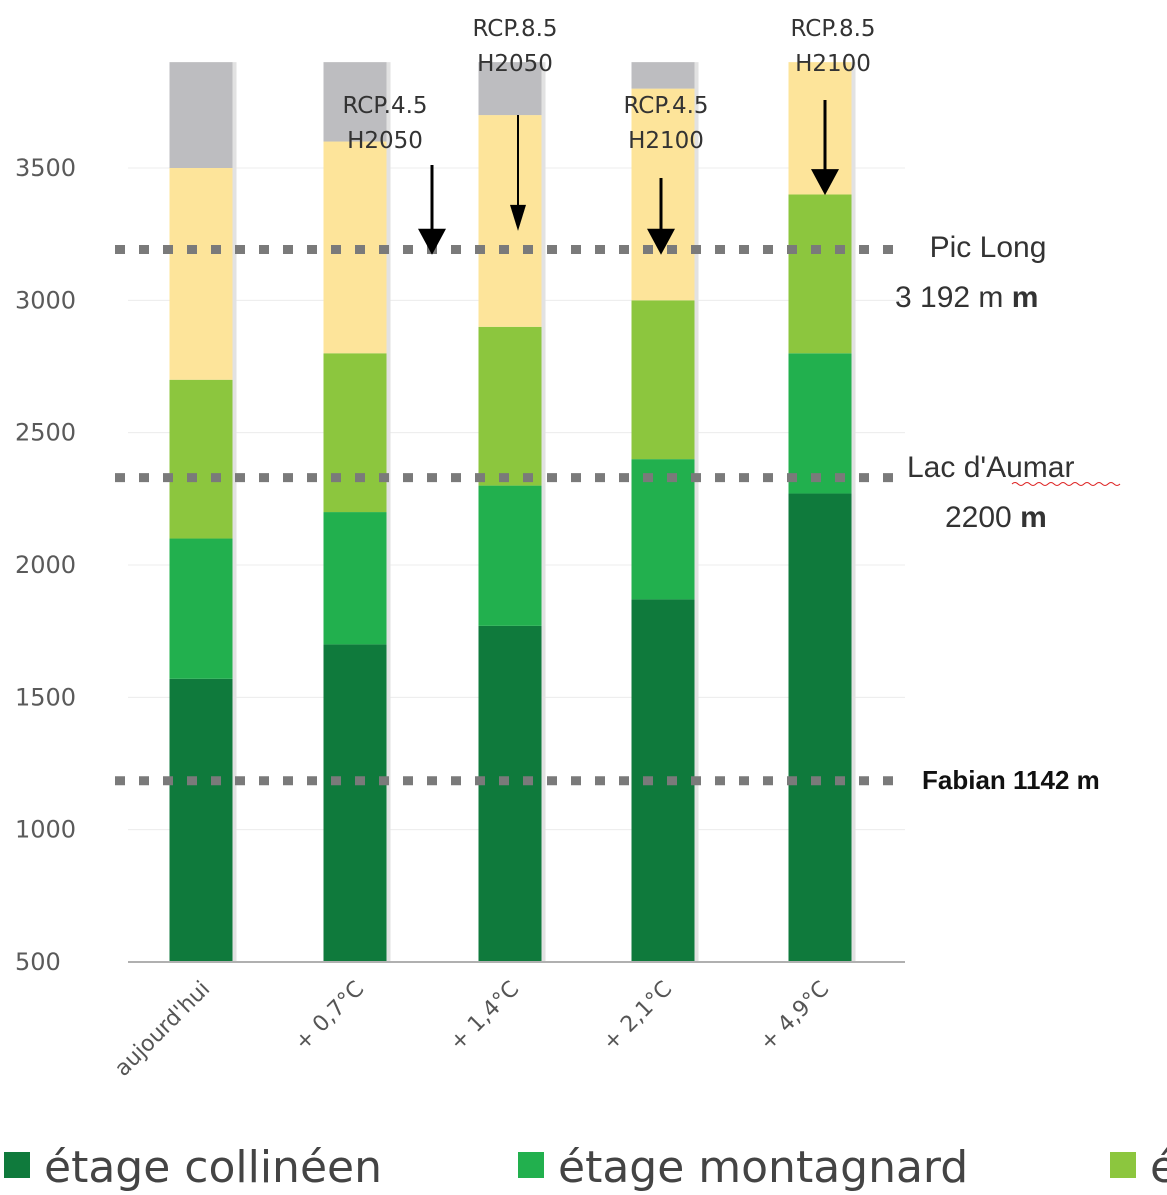 The height and width of the screenshot is (1195, 1167). I want to click on x-tick-label: + 2,1°C, so click(637, 1016).